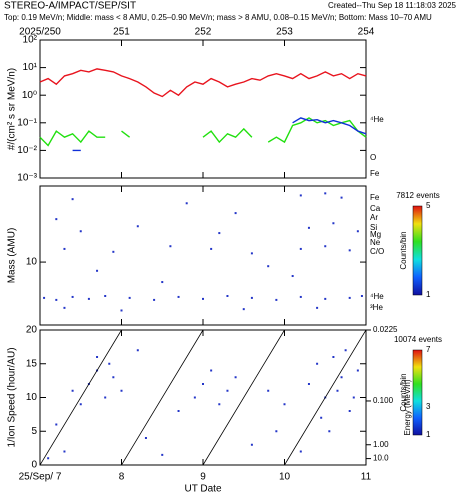  I want to click on species-label: ⁴He, so click(377, 296).